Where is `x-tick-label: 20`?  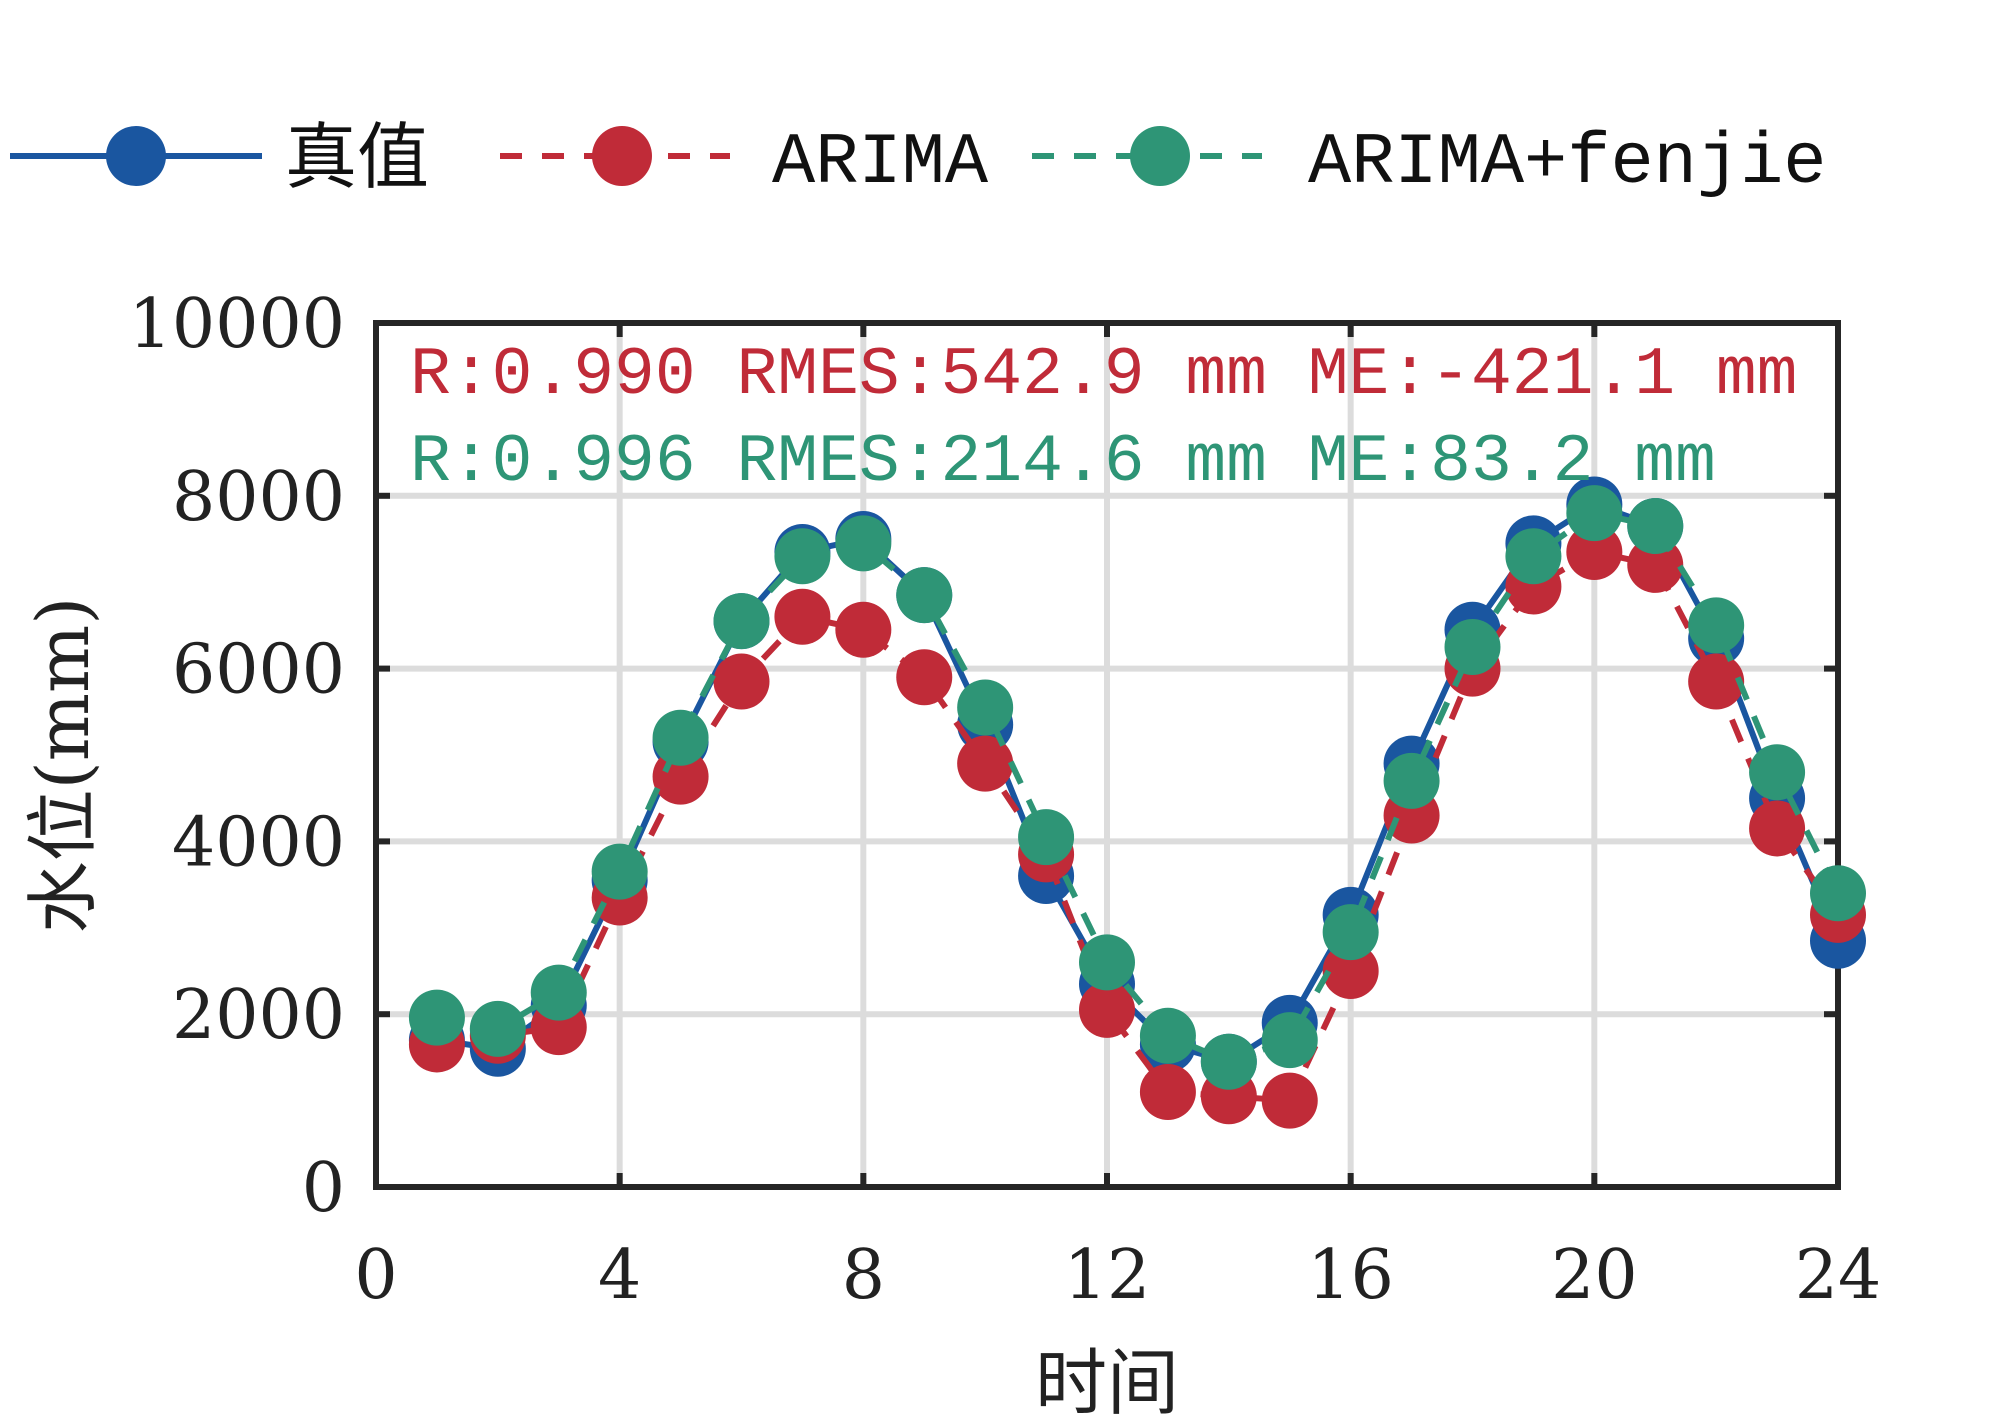 x-tick-label: 20 is located at coordinates (1594, 1275).